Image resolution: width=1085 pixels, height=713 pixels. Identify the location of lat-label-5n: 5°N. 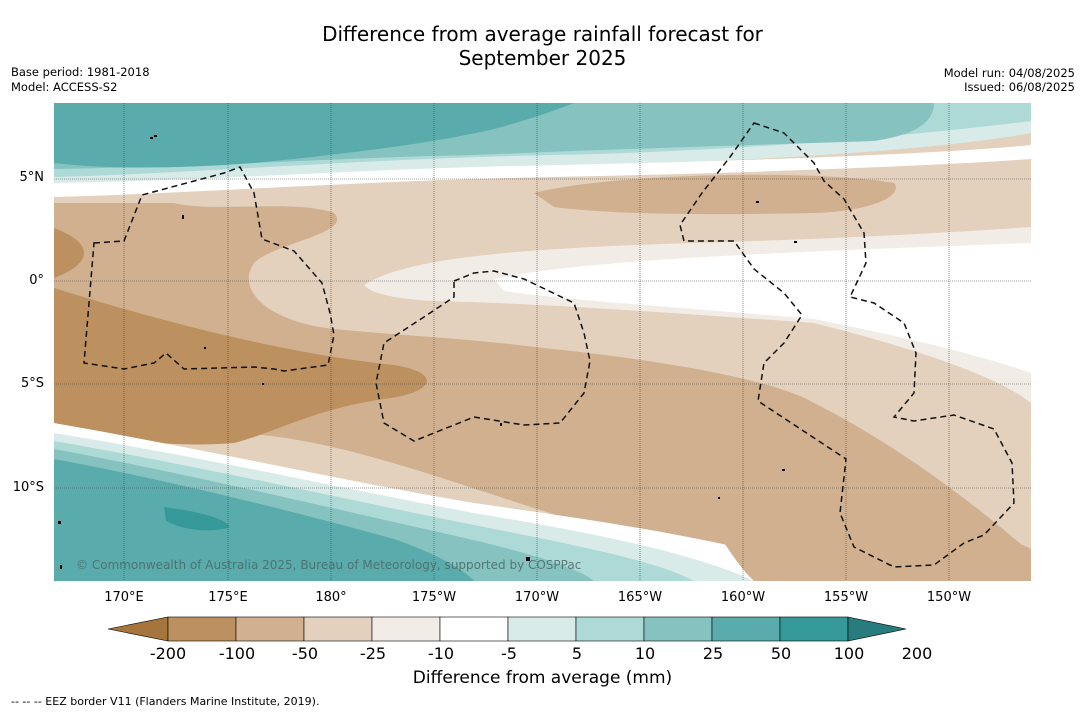
(32, 177).